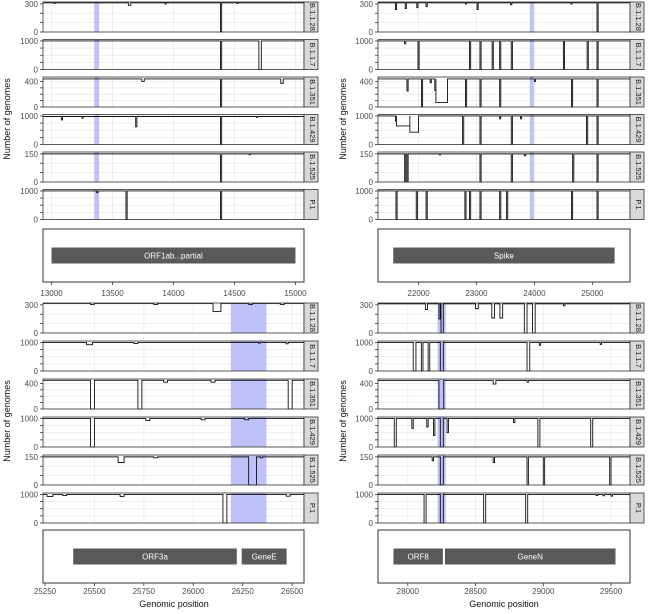 The width and height of the screenshot is (669, 614). What do you see at coordinates (504, 256) in the screenshot?
I see `gene-label: Spike` at bounding box center [504, 256].